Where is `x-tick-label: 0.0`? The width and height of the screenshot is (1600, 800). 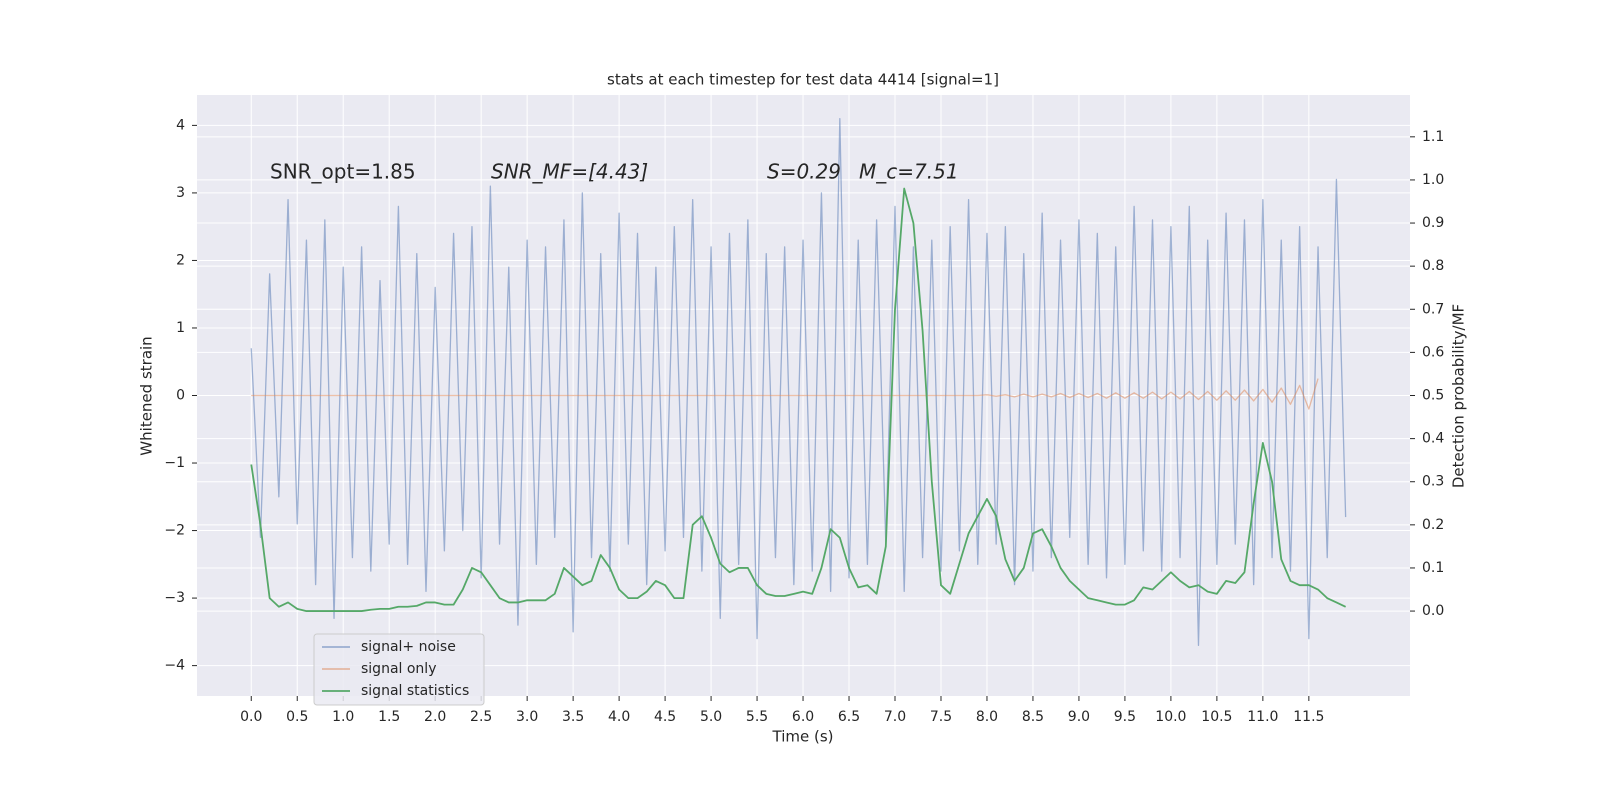 x-tick-label: 0.0 is located at coordinates (251, 717).